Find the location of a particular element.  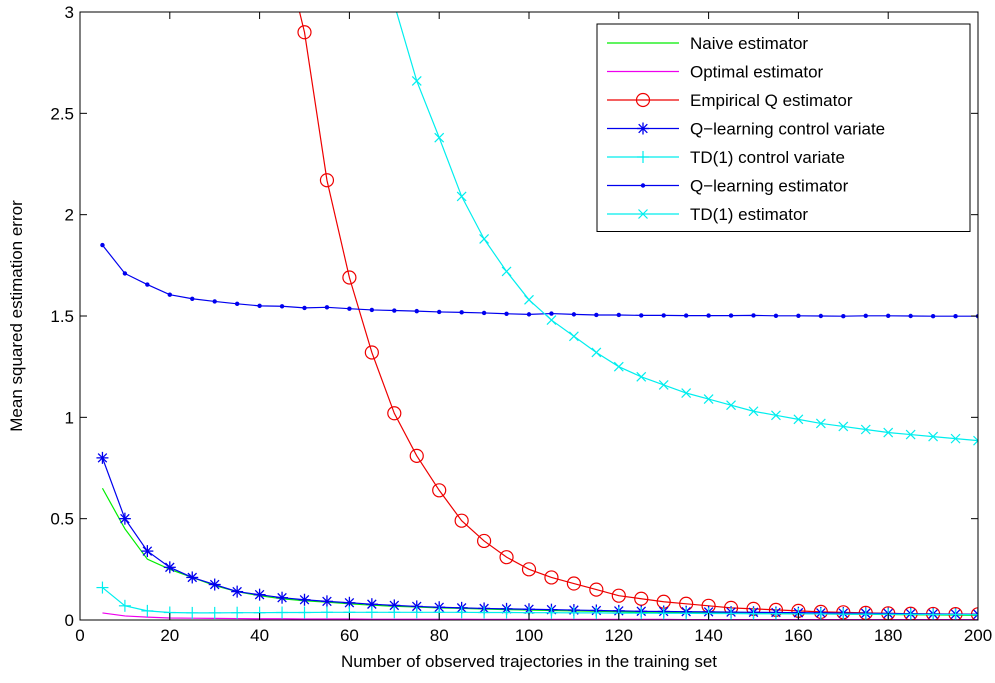

legend-item: Naive estimator is located at coordinates (707, 43).